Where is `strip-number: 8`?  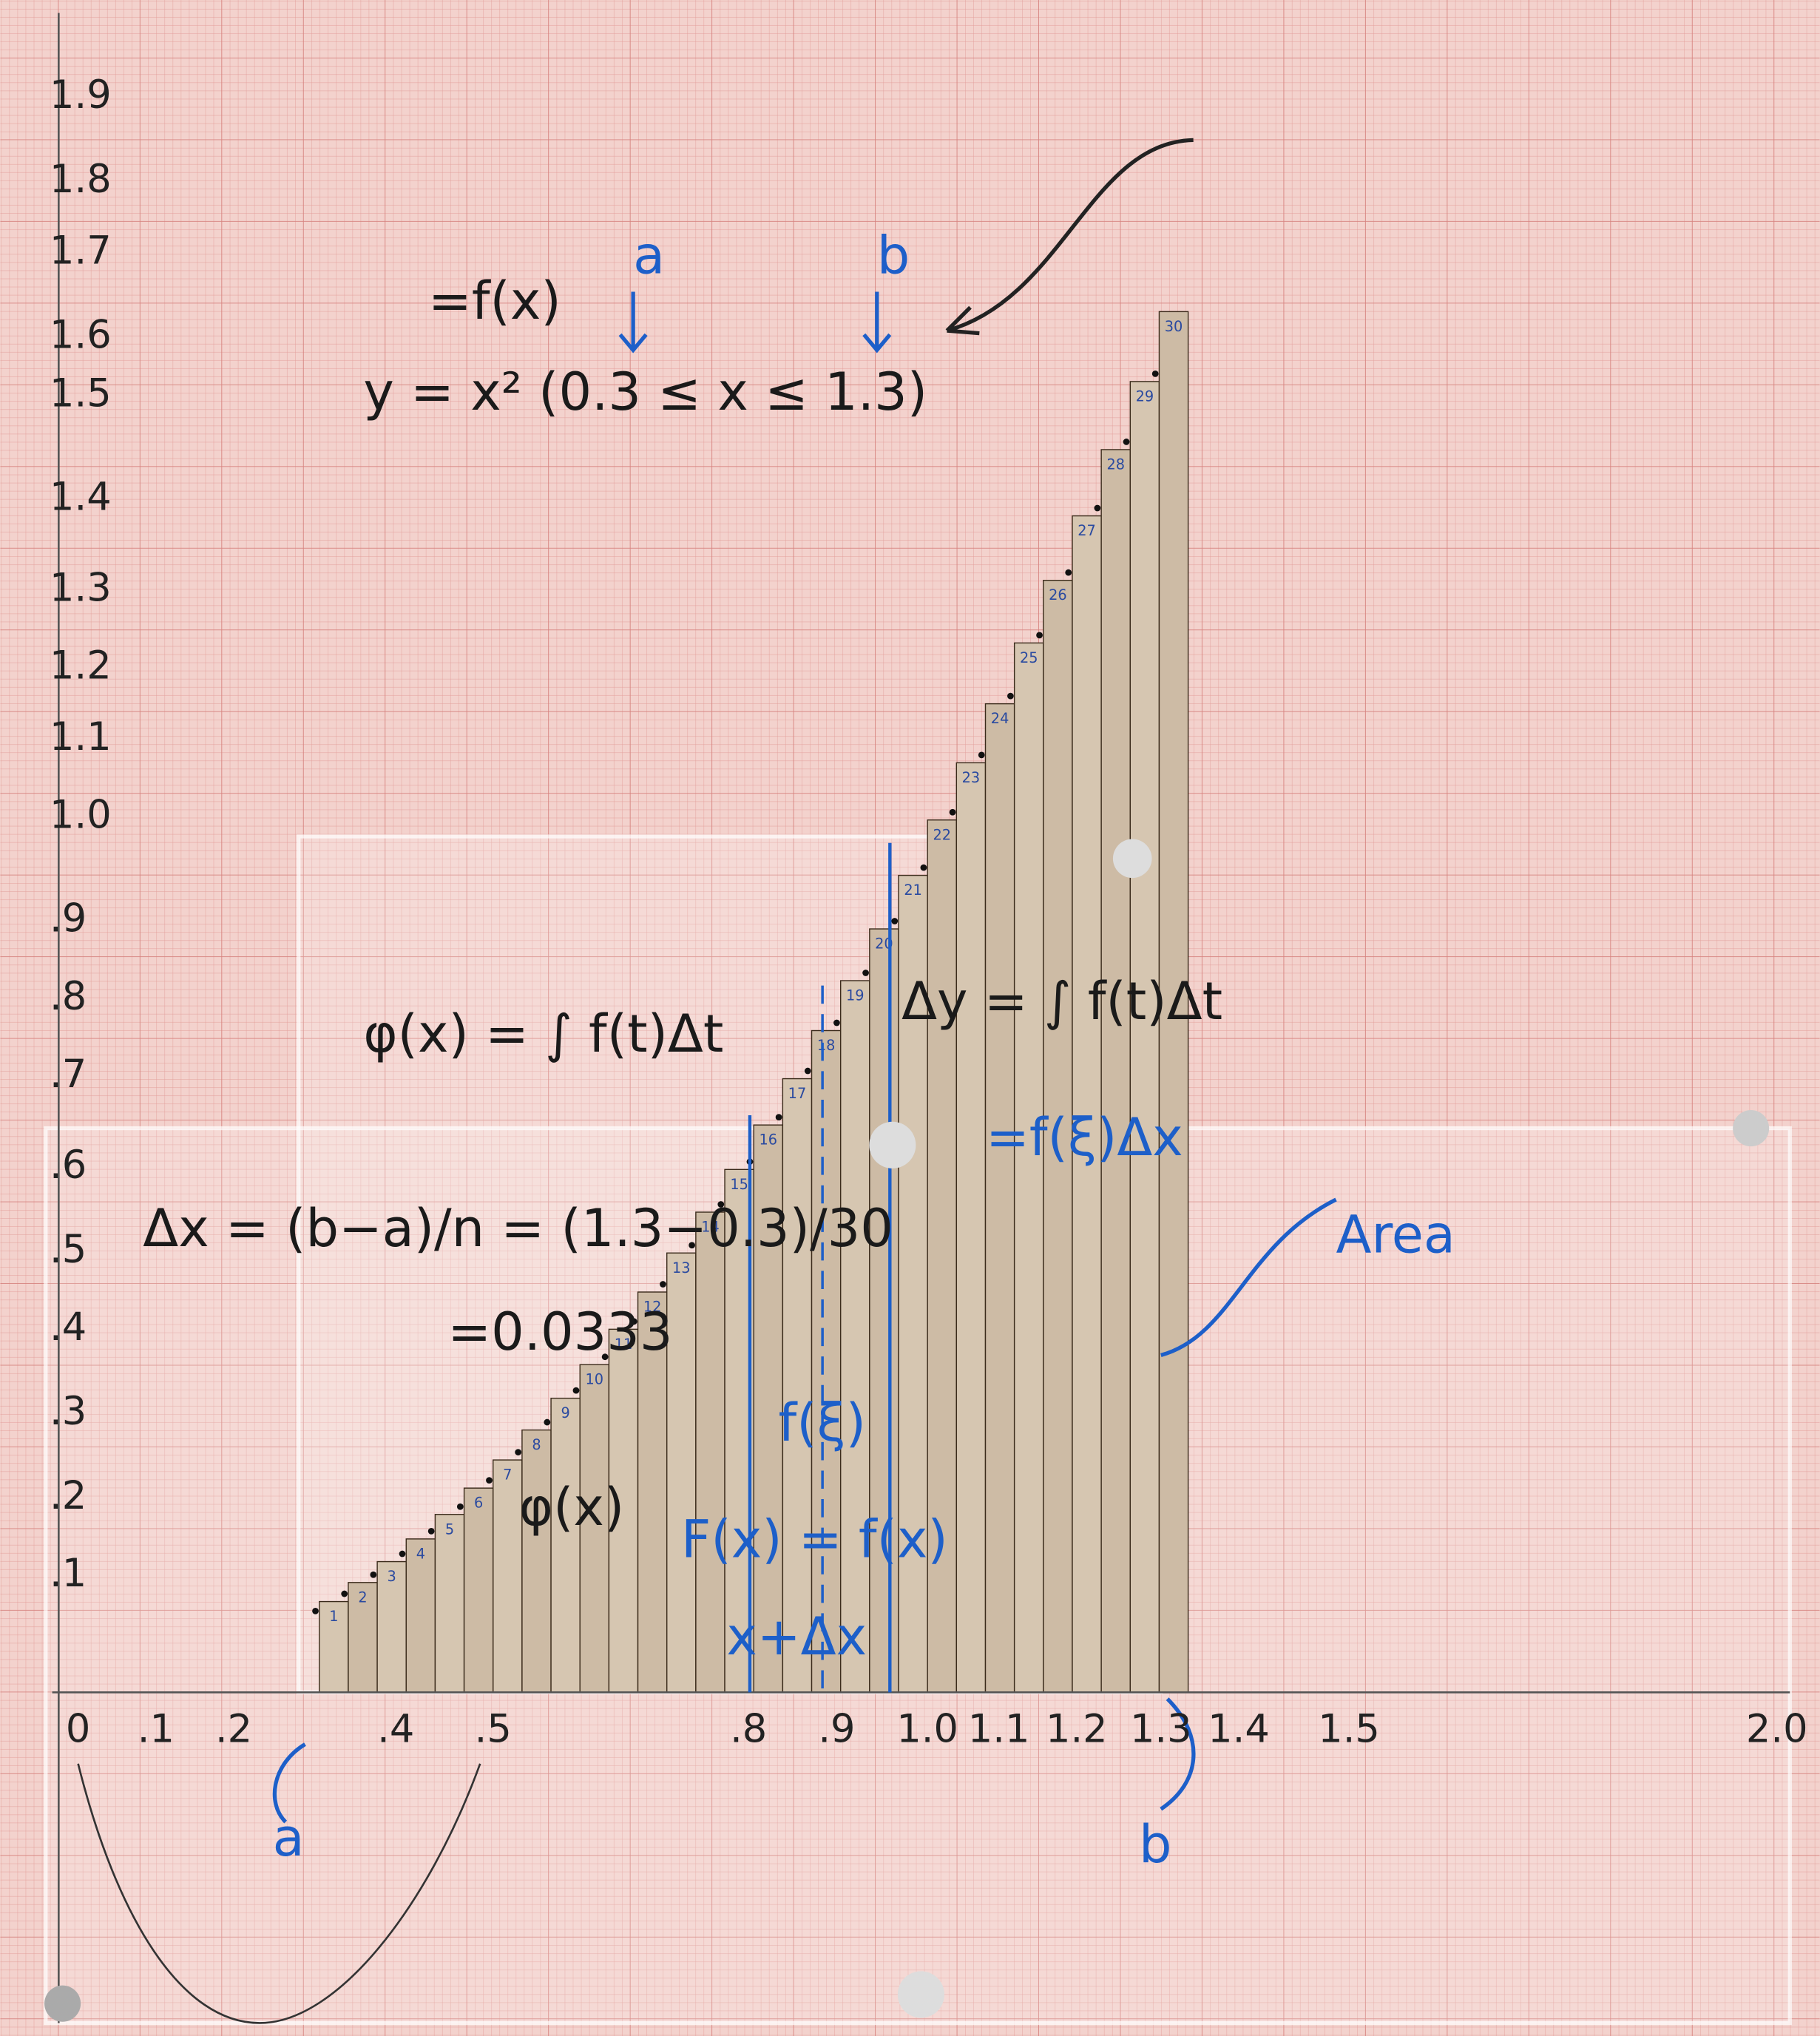
strip-number: 8 is located at coordinates (537, 1444).